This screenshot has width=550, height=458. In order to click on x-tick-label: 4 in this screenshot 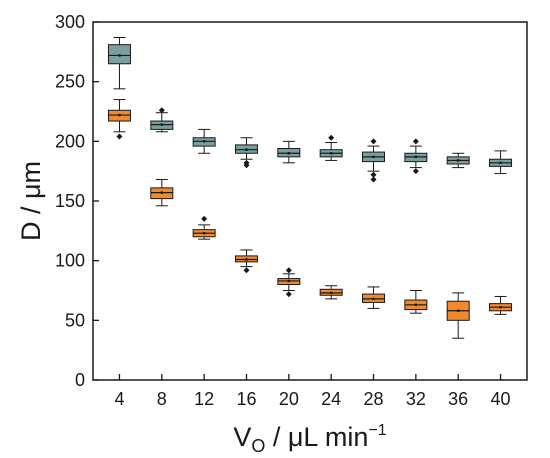, I will do `click(119, 399)`.